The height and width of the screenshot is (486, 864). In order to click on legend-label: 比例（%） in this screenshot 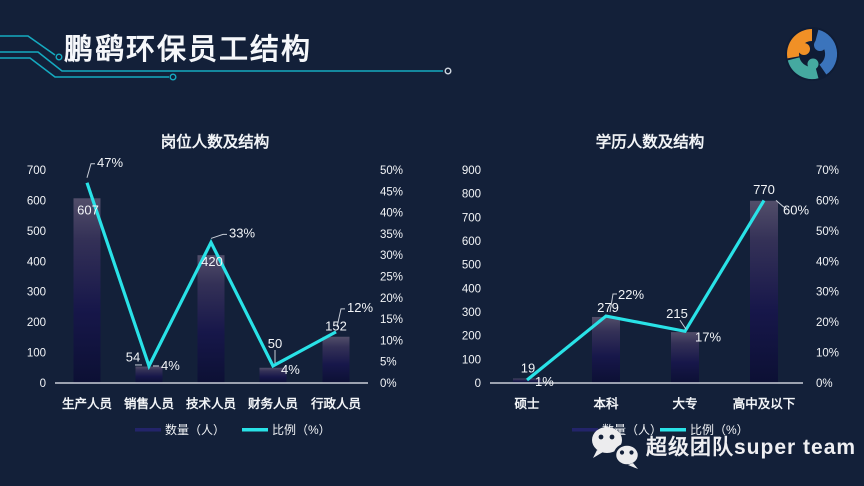, I will do `click(719, 430)`.